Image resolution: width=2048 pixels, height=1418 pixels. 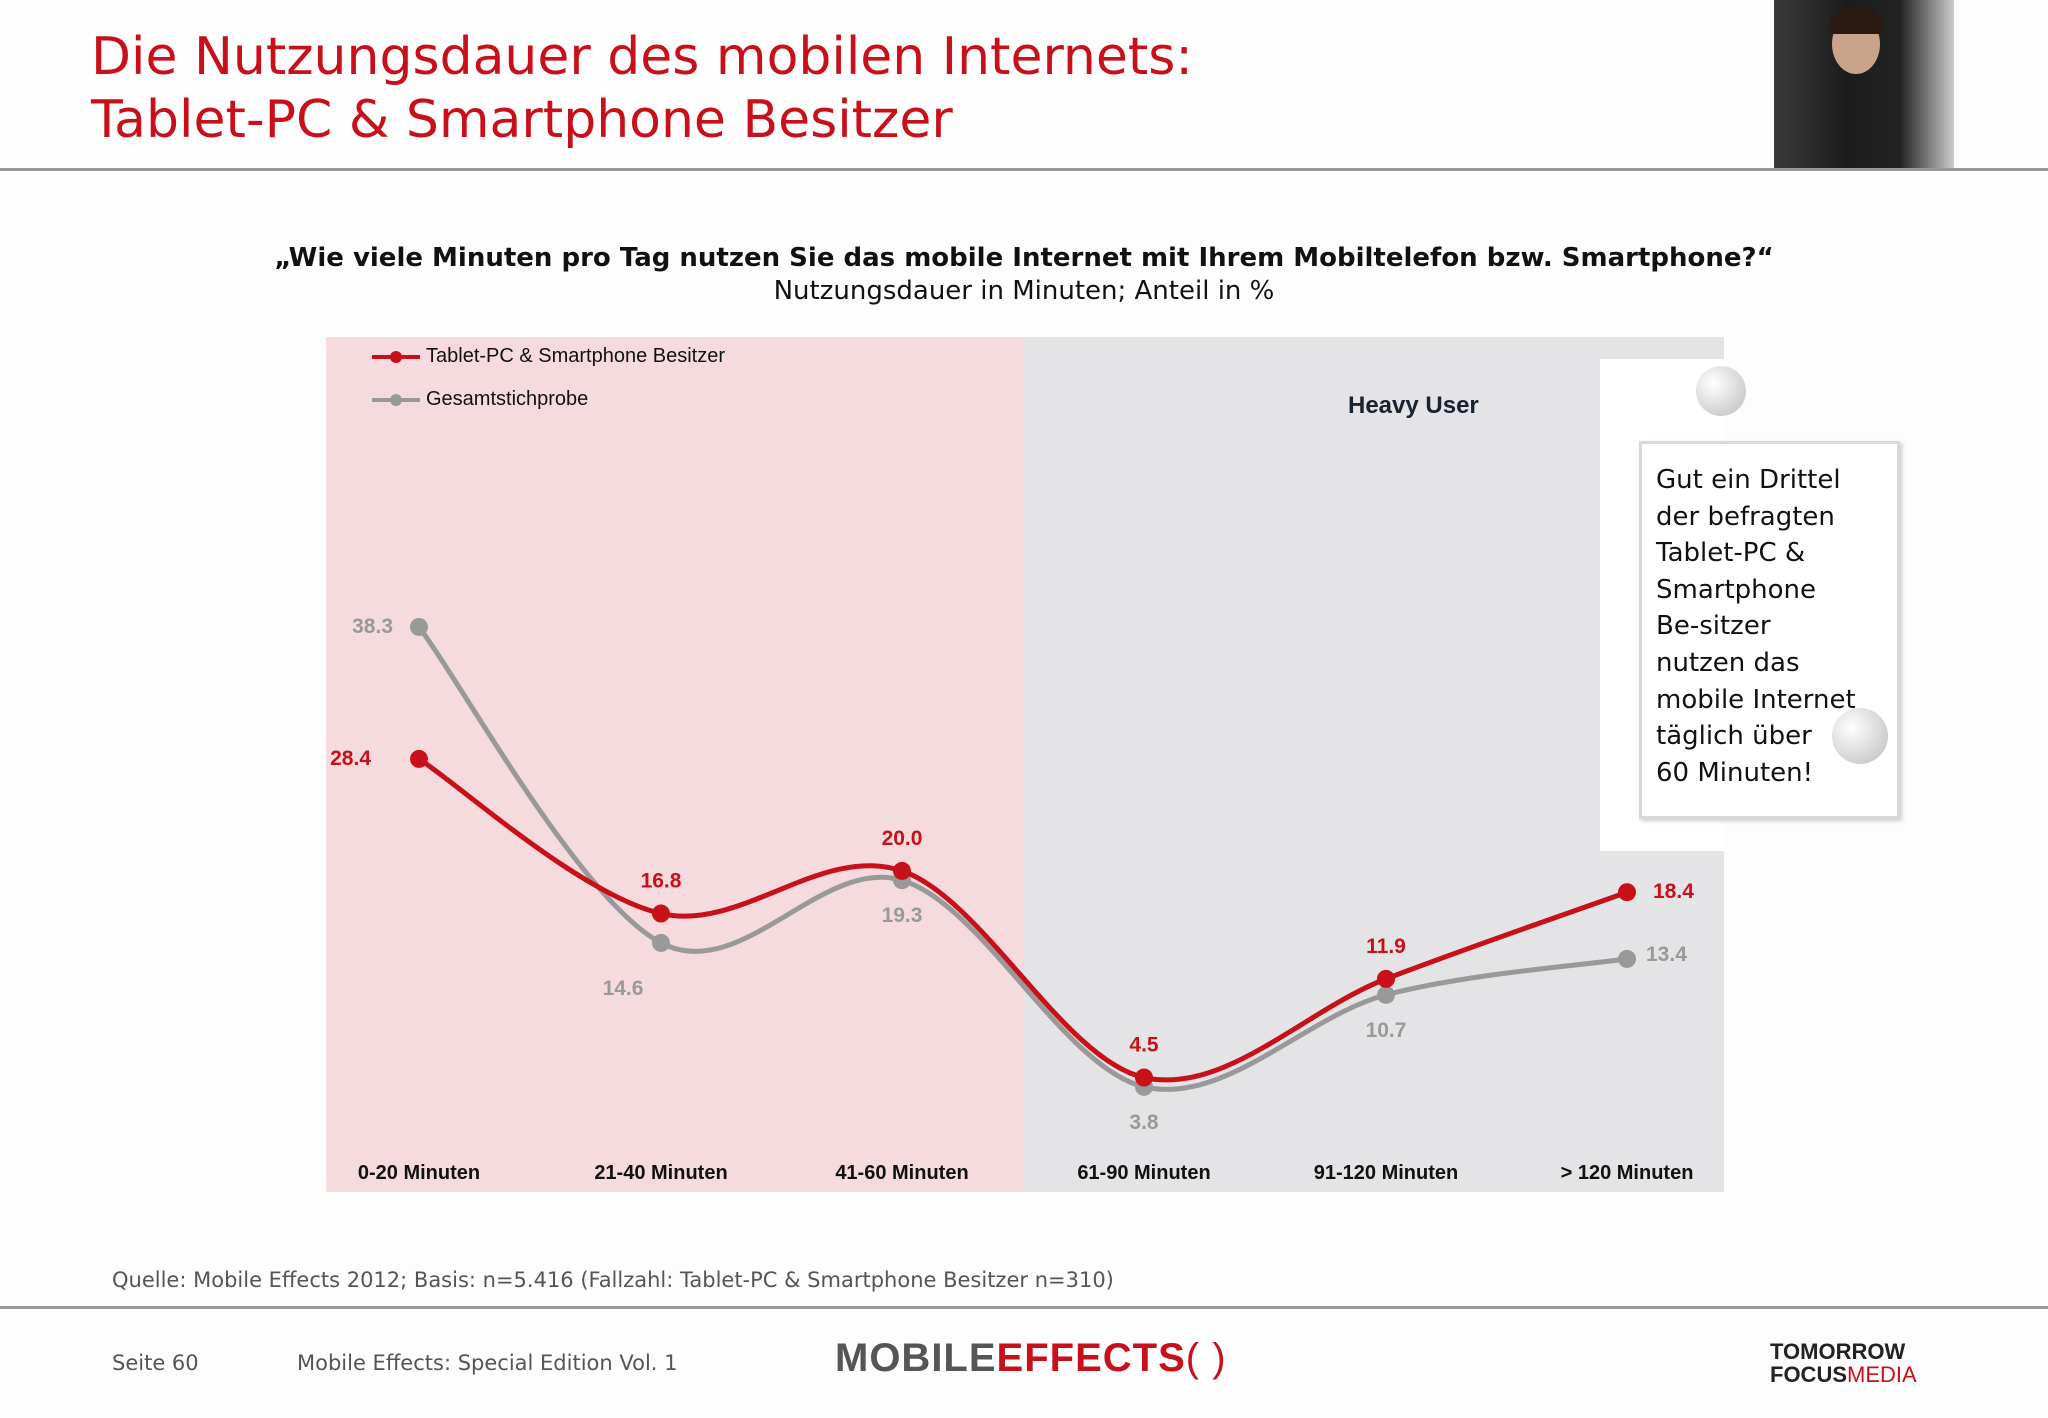 I want to click on data-label: 28.4, so click(x=350, y=758).